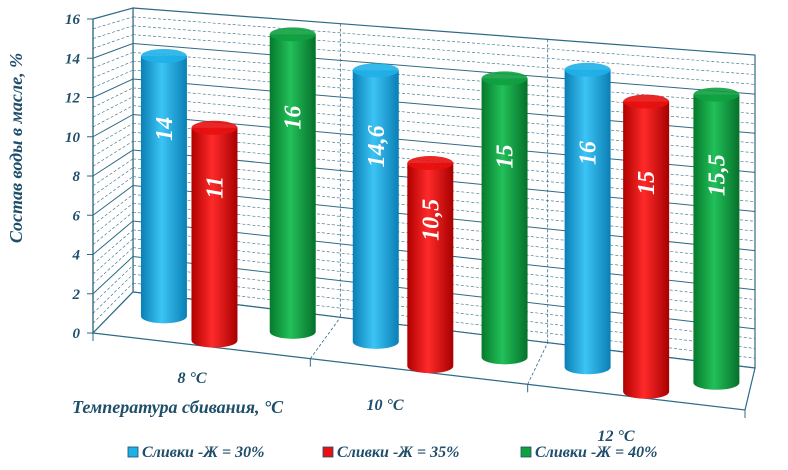 Image resolution: width=788 pixels, height=470 pixels. I want to click on legend-item: Сливки -Ж = 30%, so click(195, 452).